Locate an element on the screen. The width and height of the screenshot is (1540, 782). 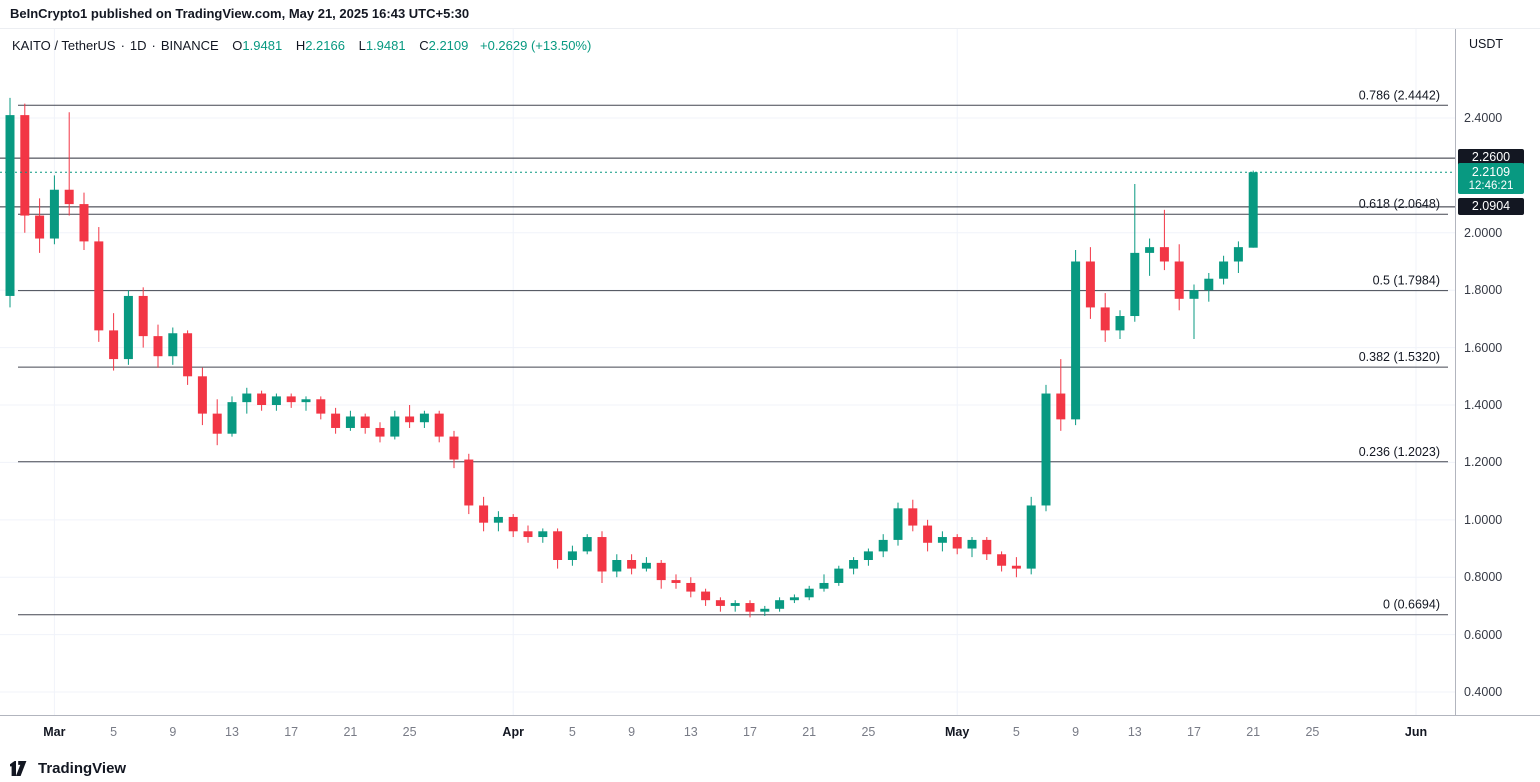
last-price-badge: 2.2109 12:46:21 is located at coordinates (1491, 179).